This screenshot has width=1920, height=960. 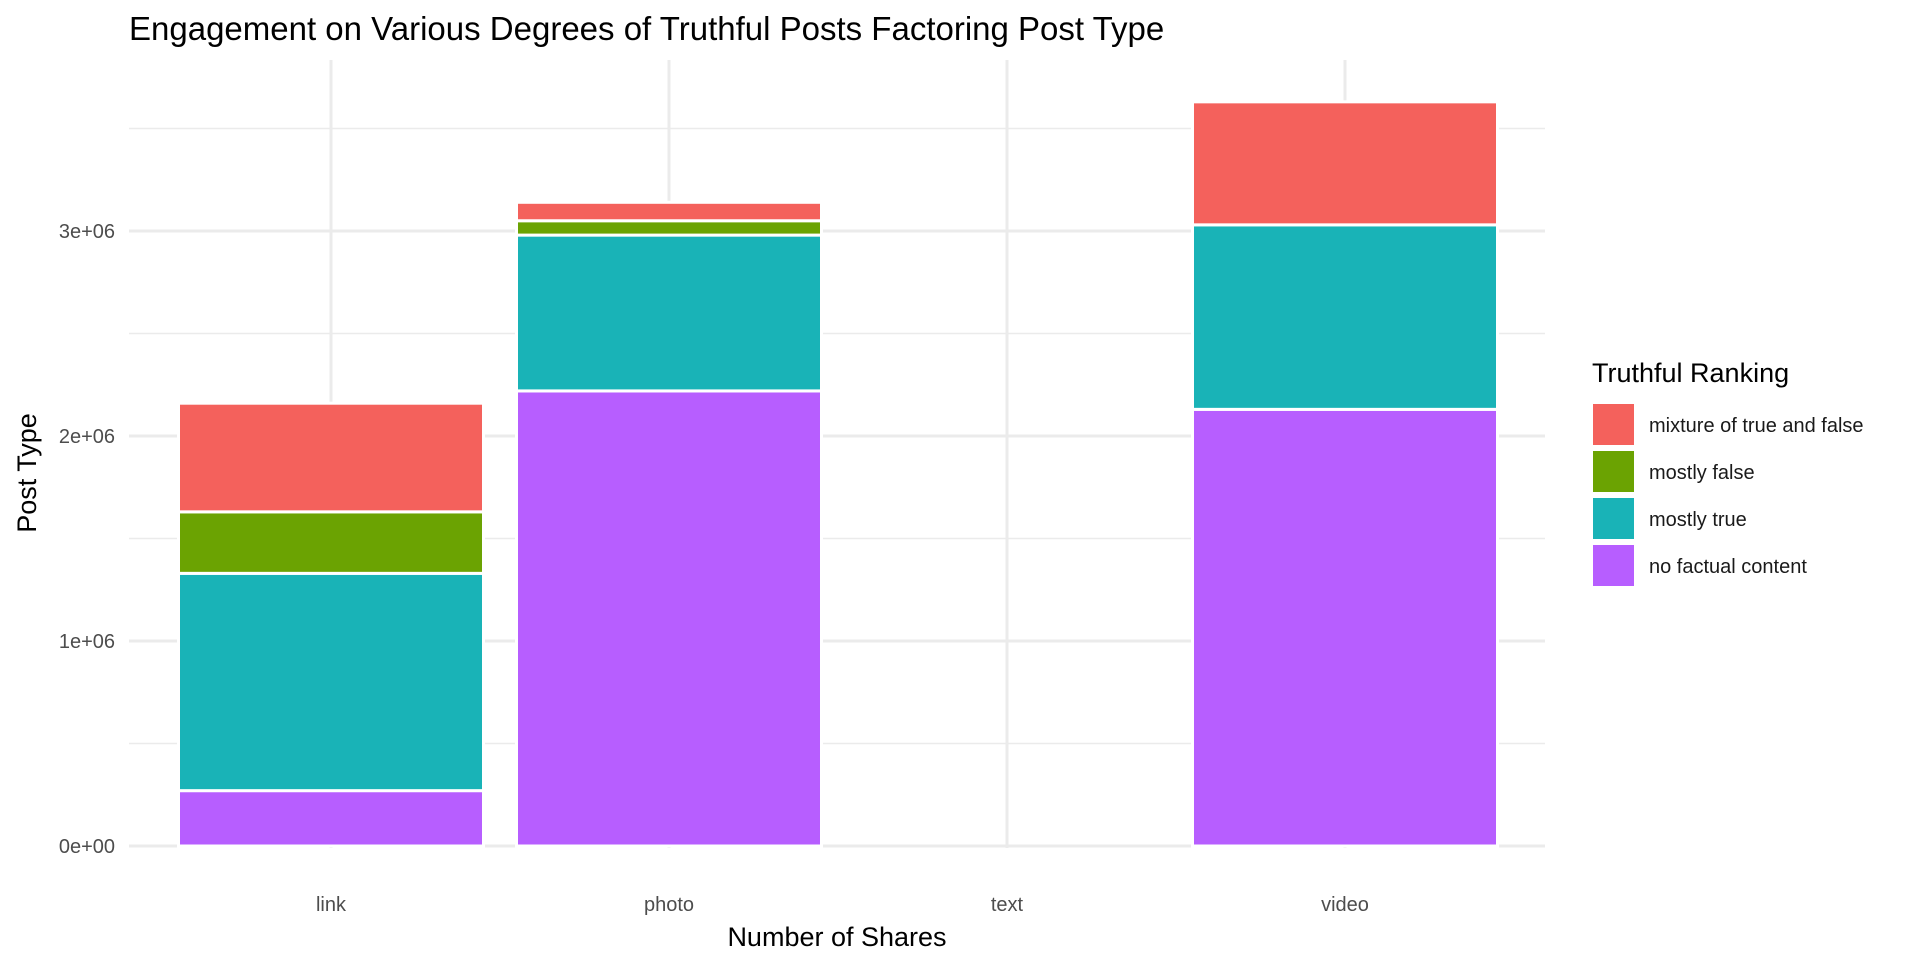 What do you see at coordinates (87, 539) in the screenshot?
I see `y-axis-ticks: 0e+00 1e+06 2e+06 3e+06` at bounding box center [87, 539].